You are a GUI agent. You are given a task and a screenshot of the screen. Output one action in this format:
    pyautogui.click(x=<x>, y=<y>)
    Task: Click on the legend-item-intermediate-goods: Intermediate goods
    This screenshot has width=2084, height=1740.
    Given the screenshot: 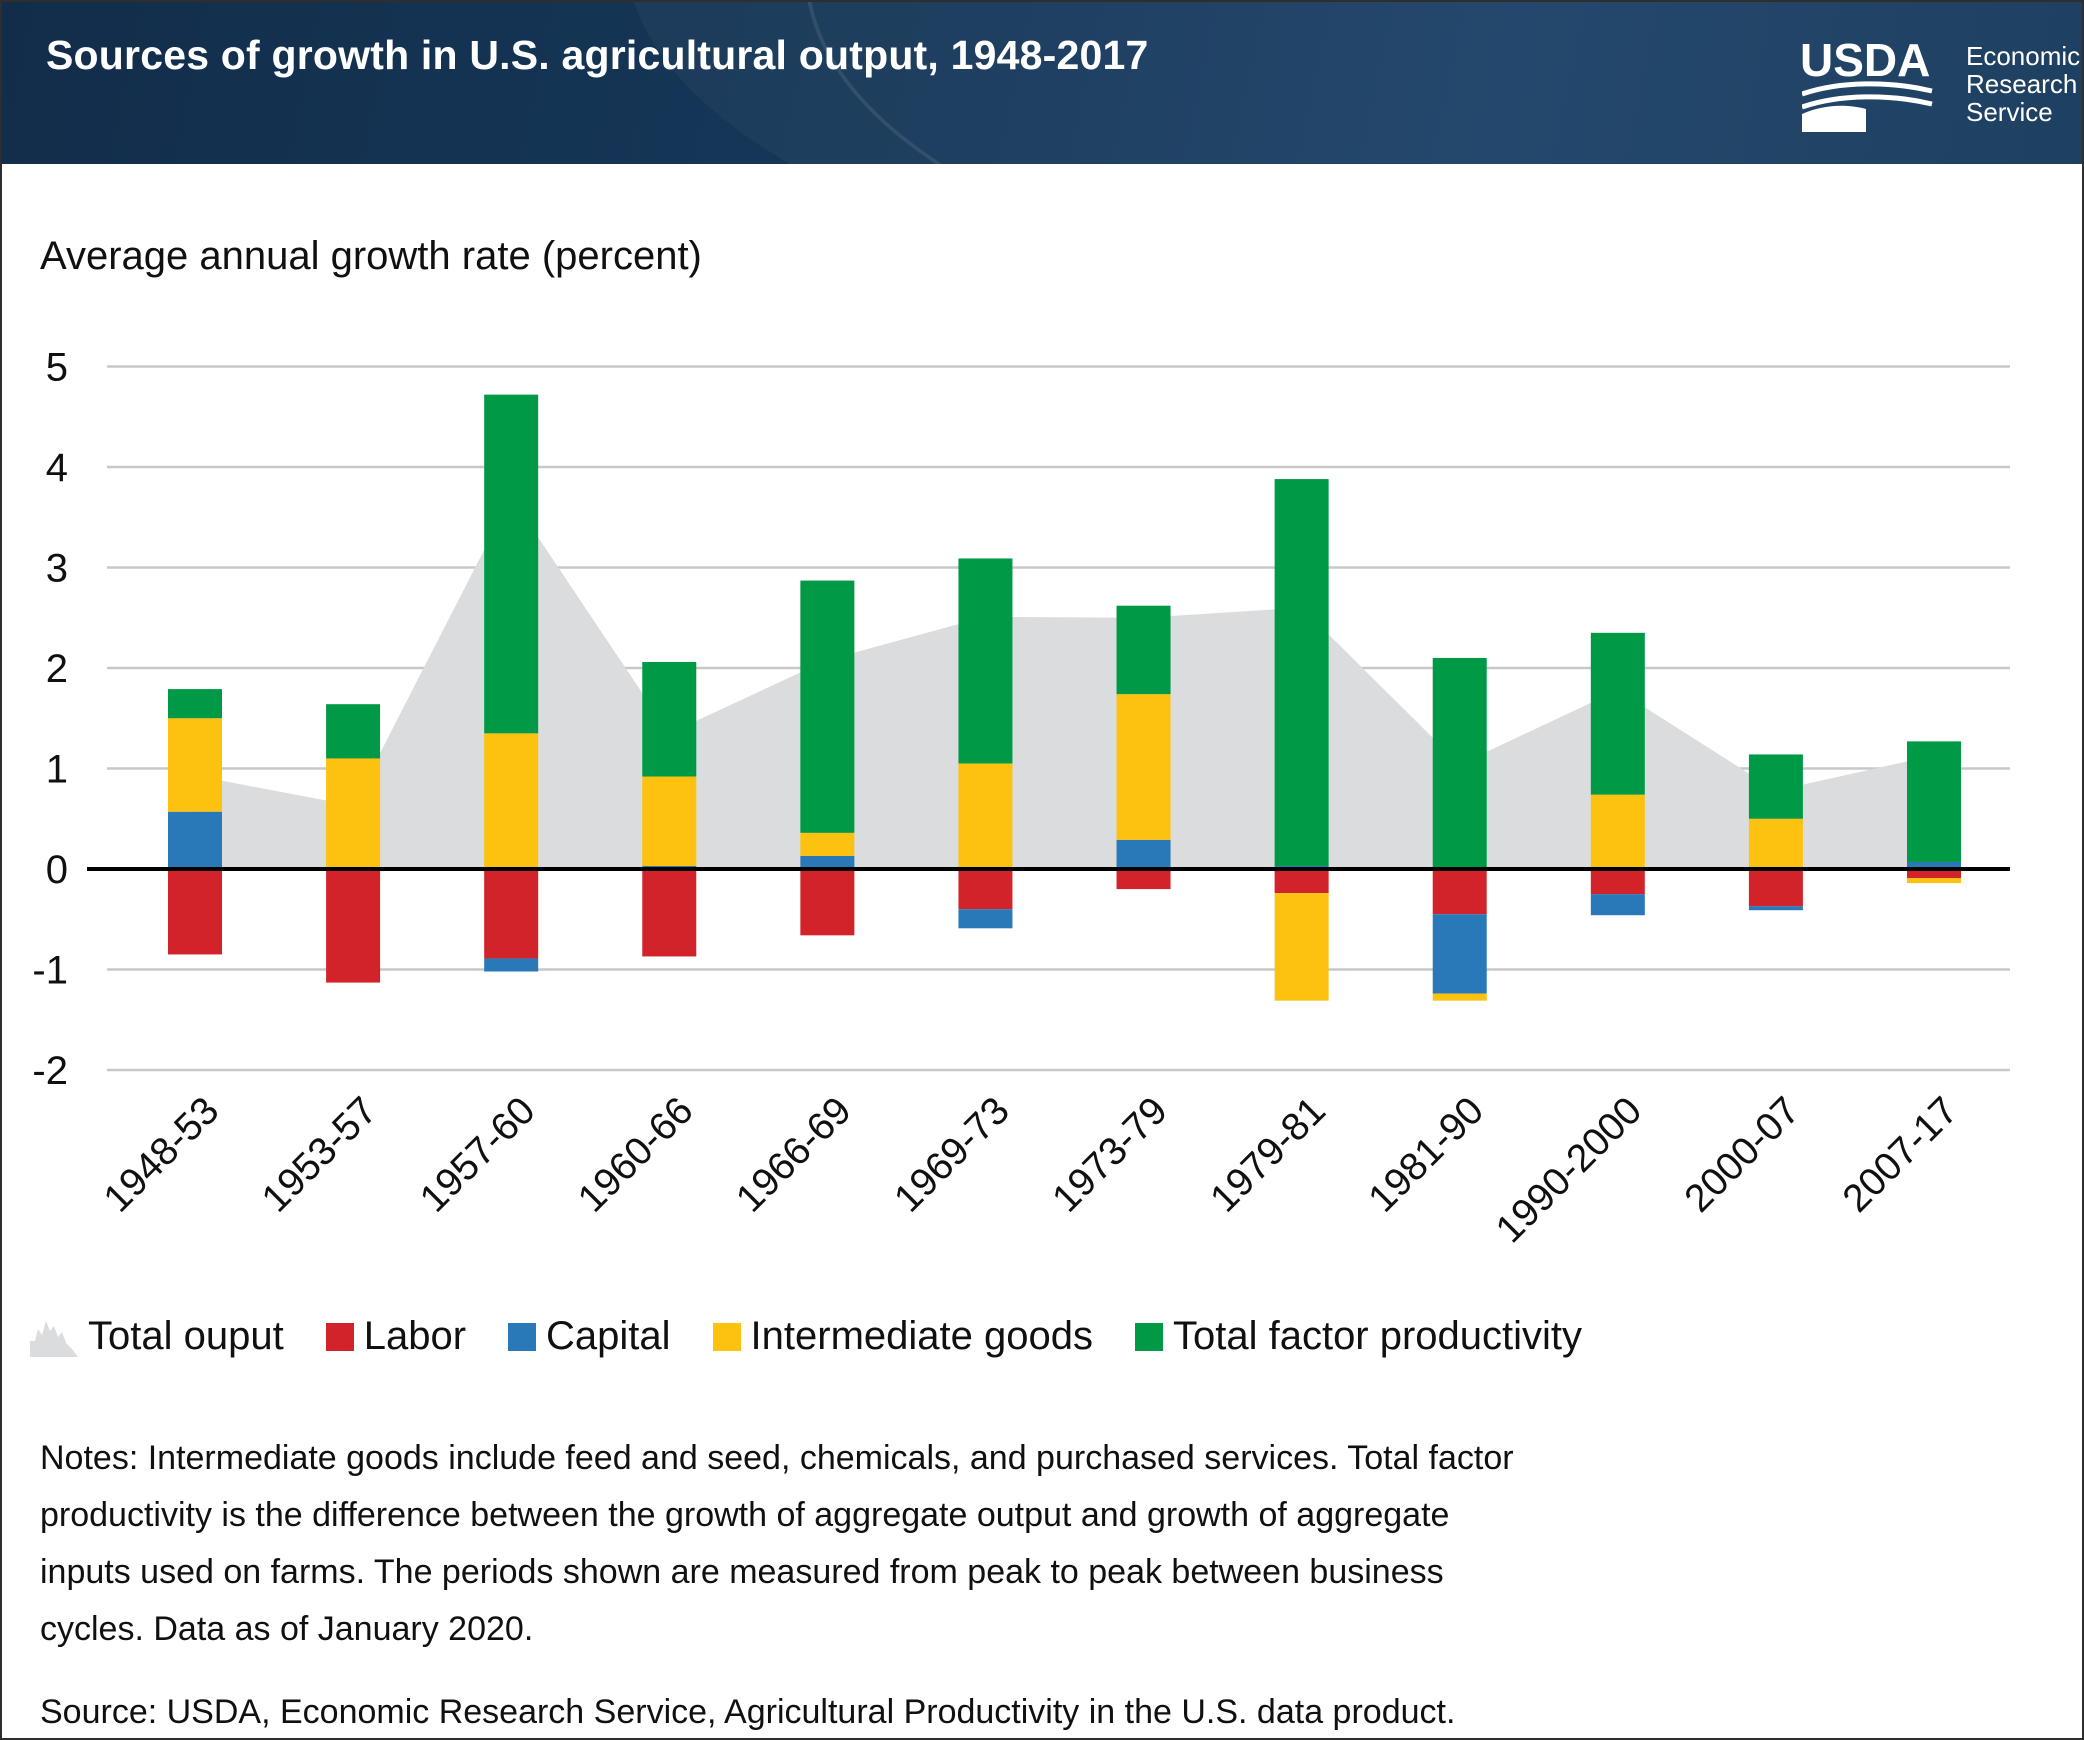 What is the action you would take?
    pyautogui.click(x=902, y=1336)
    